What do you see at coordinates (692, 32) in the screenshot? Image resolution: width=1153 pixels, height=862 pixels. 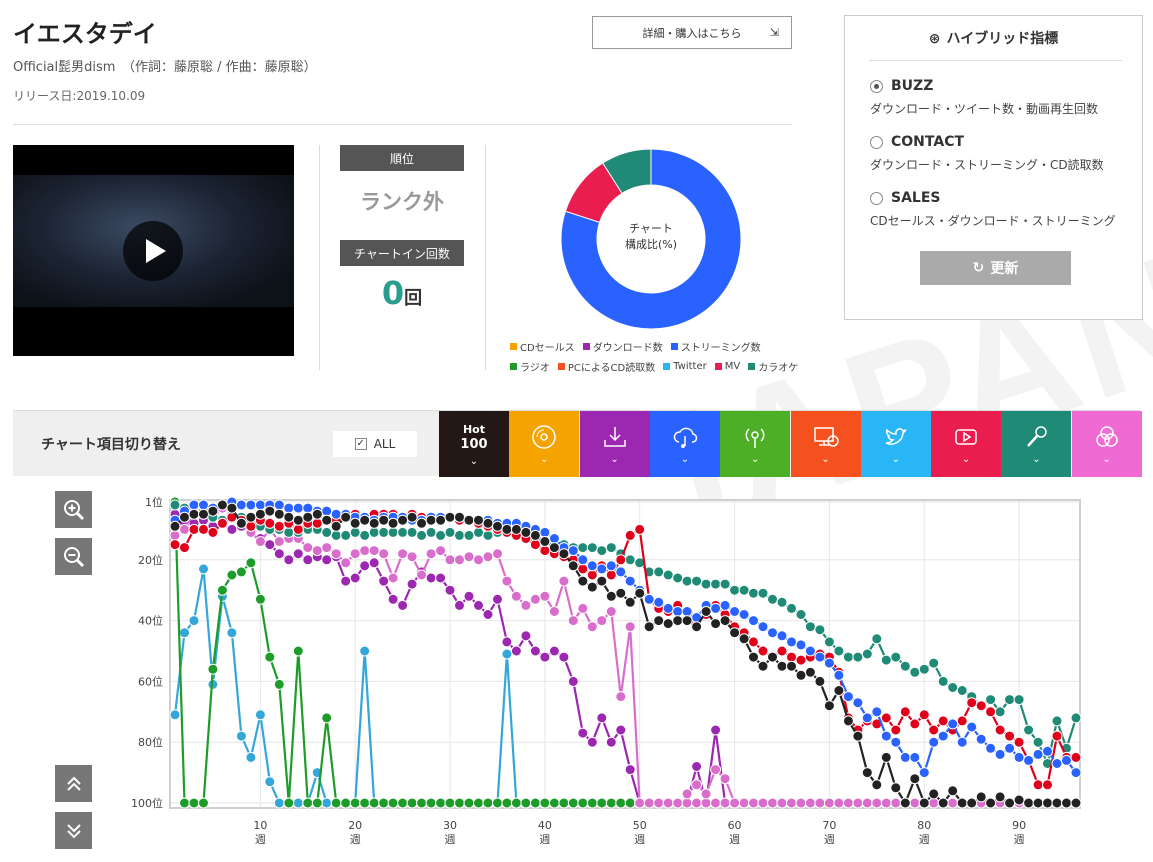 I see `detail-purchase-button: 詳細・購入はこちら ⇲` at bounding box center [692, 32].